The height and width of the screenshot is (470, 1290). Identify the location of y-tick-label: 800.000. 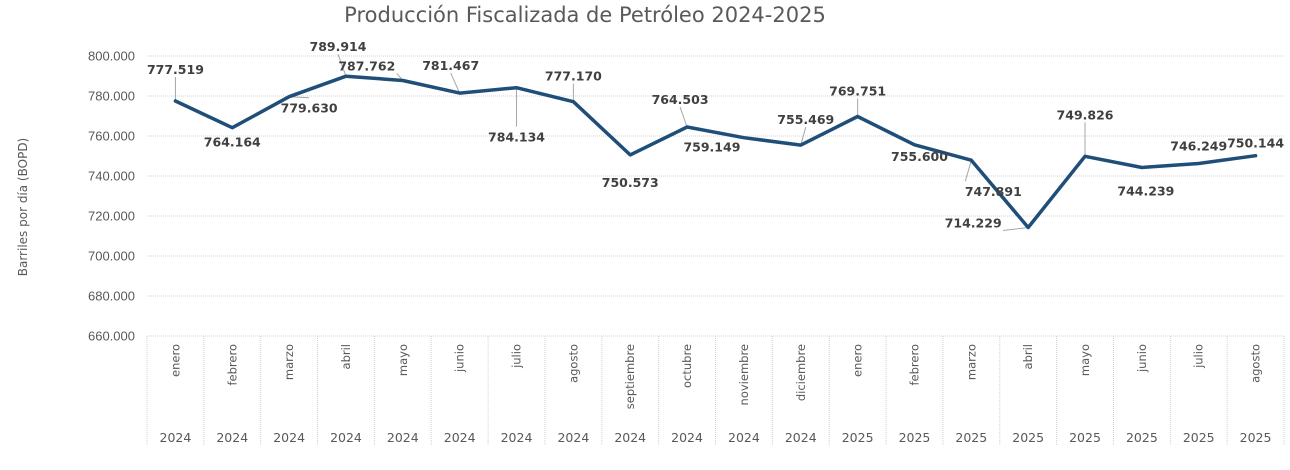
(111, 56).